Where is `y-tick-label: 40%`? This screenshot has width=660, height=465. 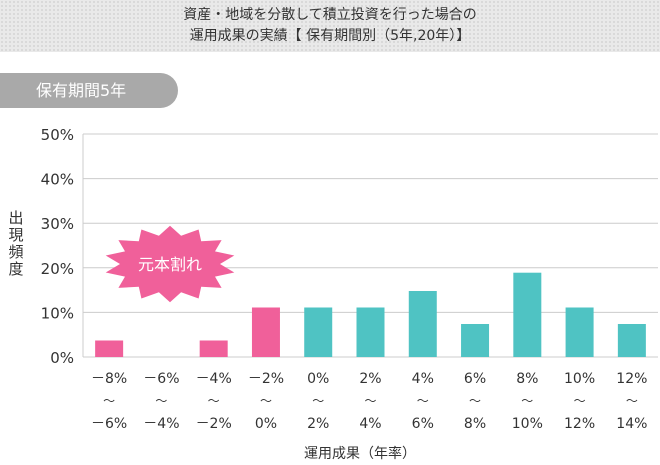 y-tick-label: 40% is located at coordinates (57, 180).